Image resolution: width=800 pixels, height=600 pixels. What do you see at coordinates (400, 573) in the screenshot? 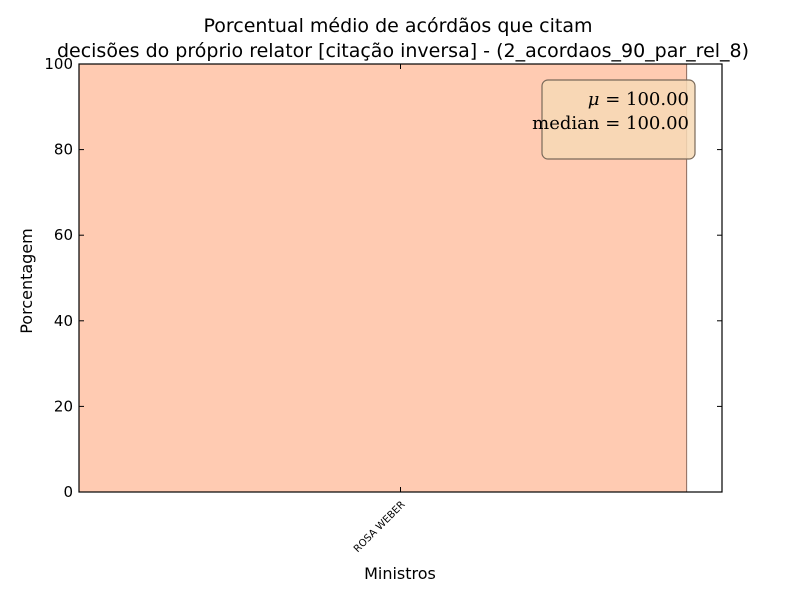
I see `x-axis-label: Ministros` at bounding box center [400, 573].